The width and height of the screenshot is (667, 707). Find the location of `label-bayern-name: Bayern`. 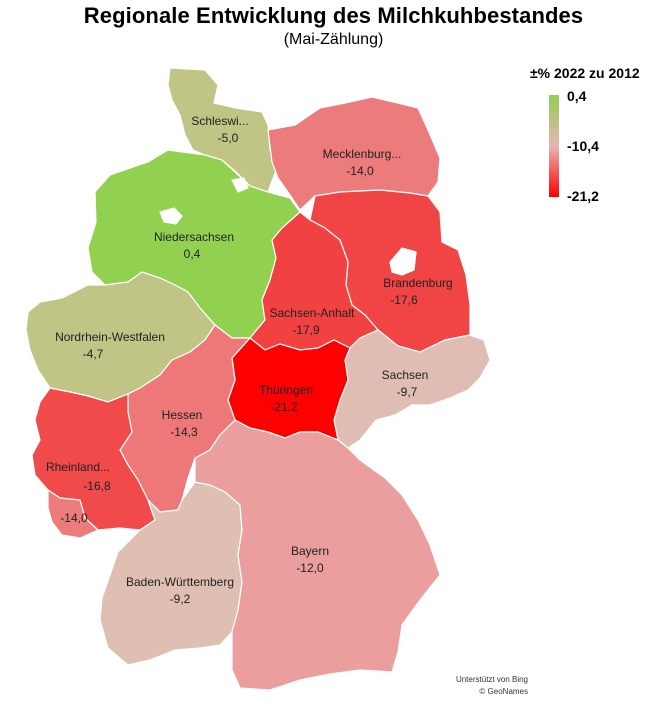

label-bayern-name: Bayern is located at coordinates (310, 551).